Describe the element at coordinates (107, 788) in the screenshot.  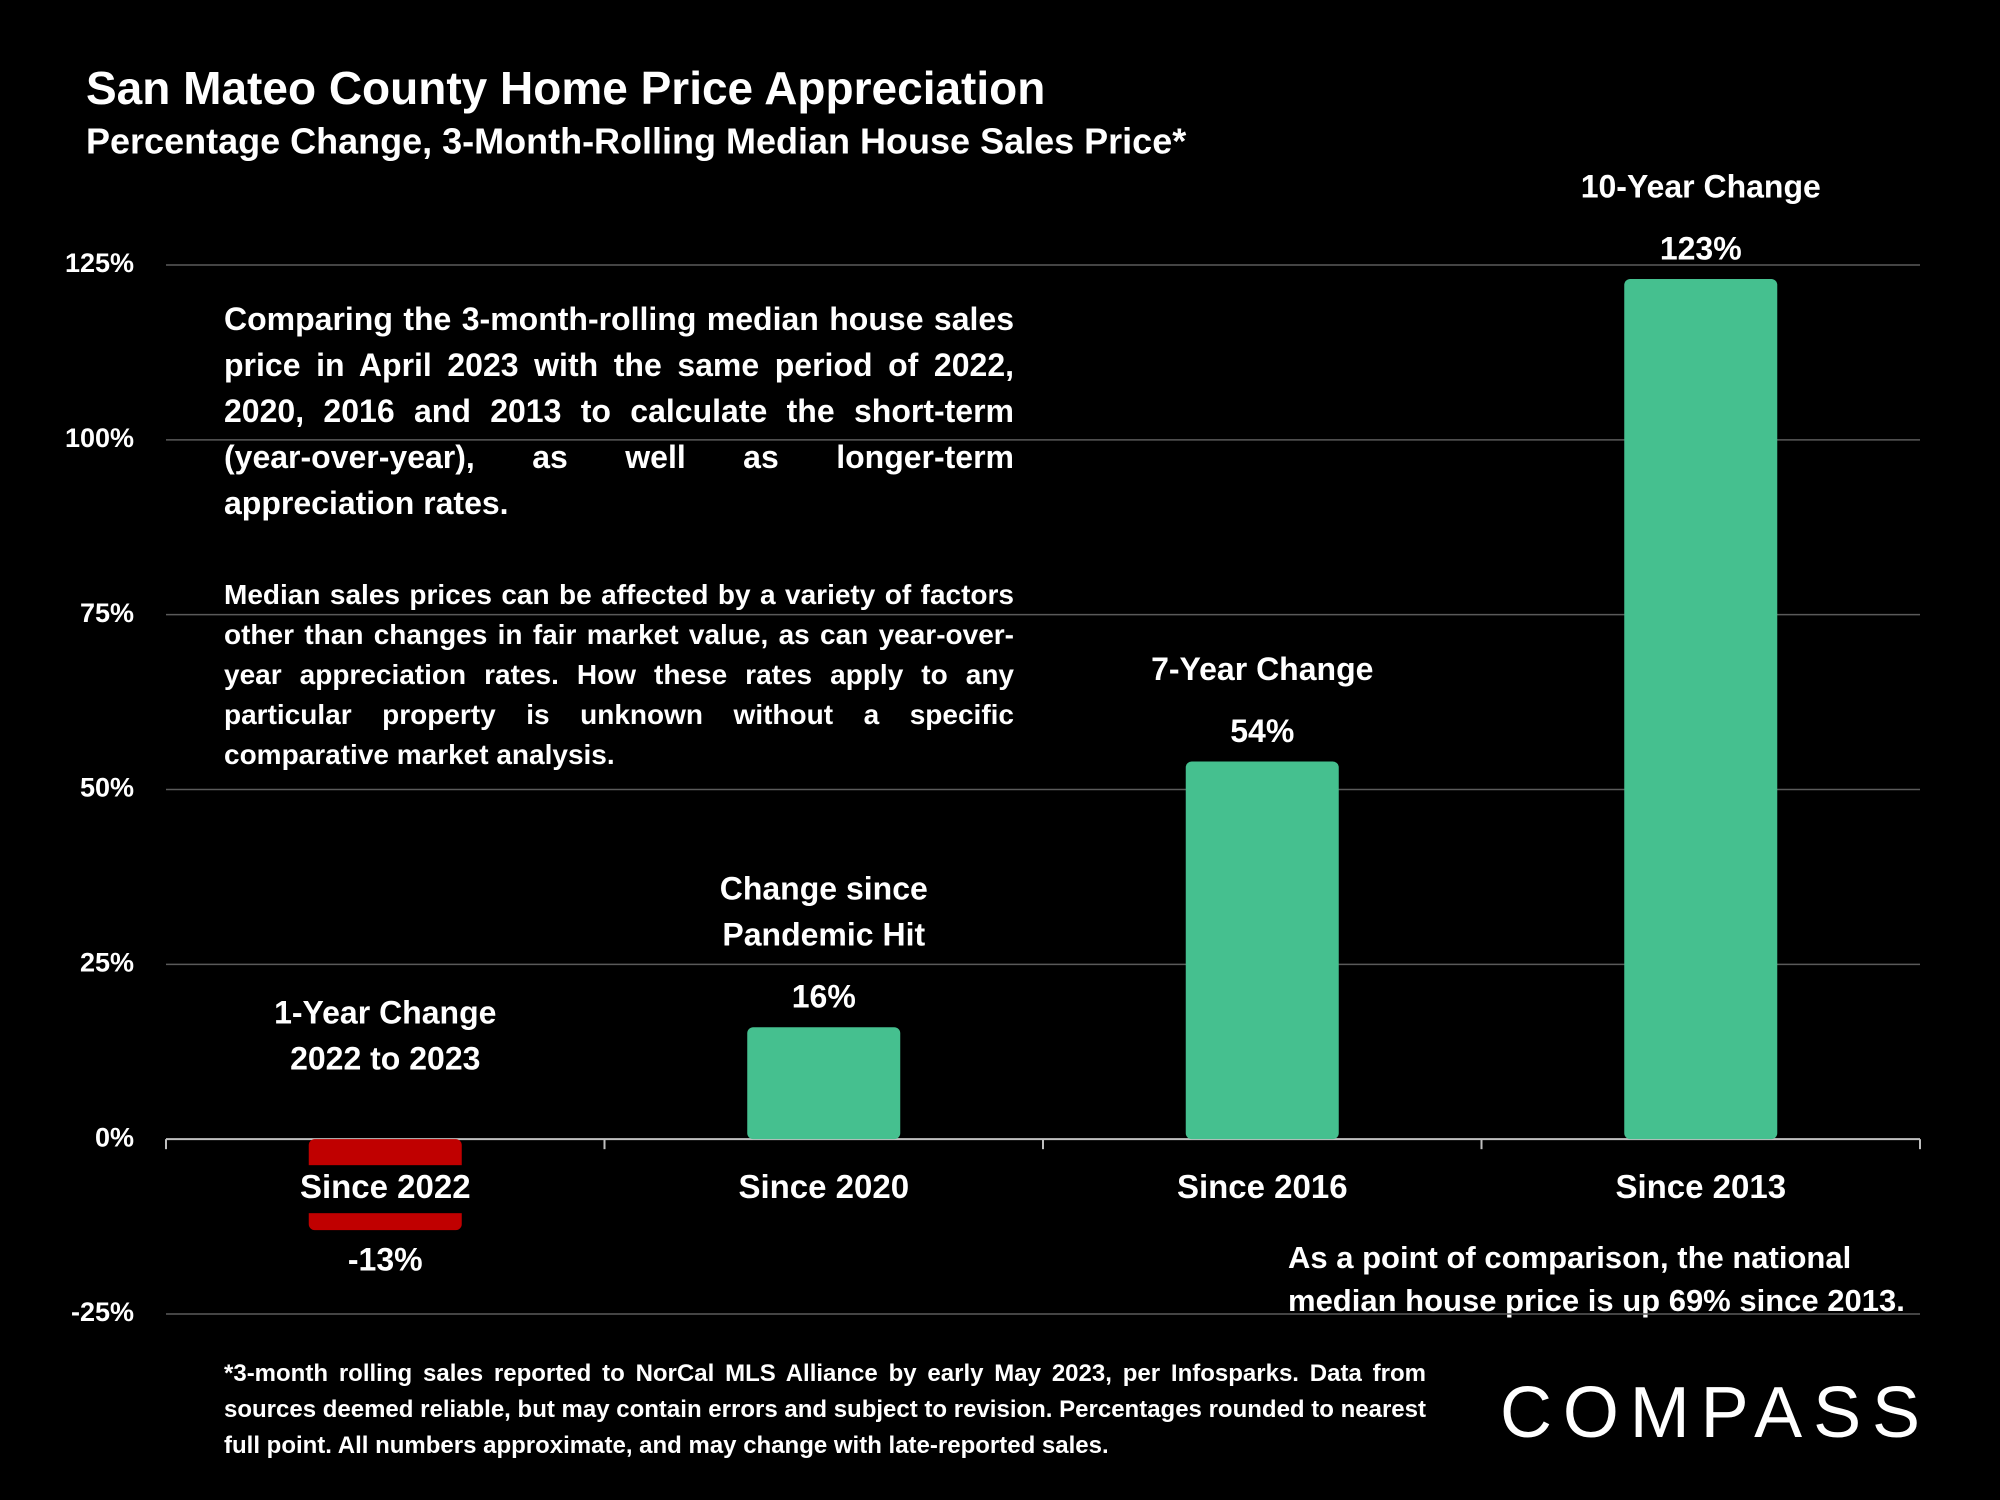
I see `y-tick-label: 50%` at that location.